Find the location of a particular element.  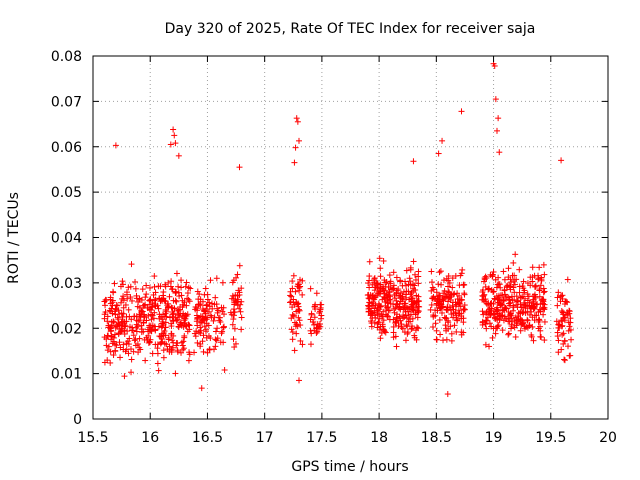

y-tick-label: 0 is located at coordinates (77, 420).